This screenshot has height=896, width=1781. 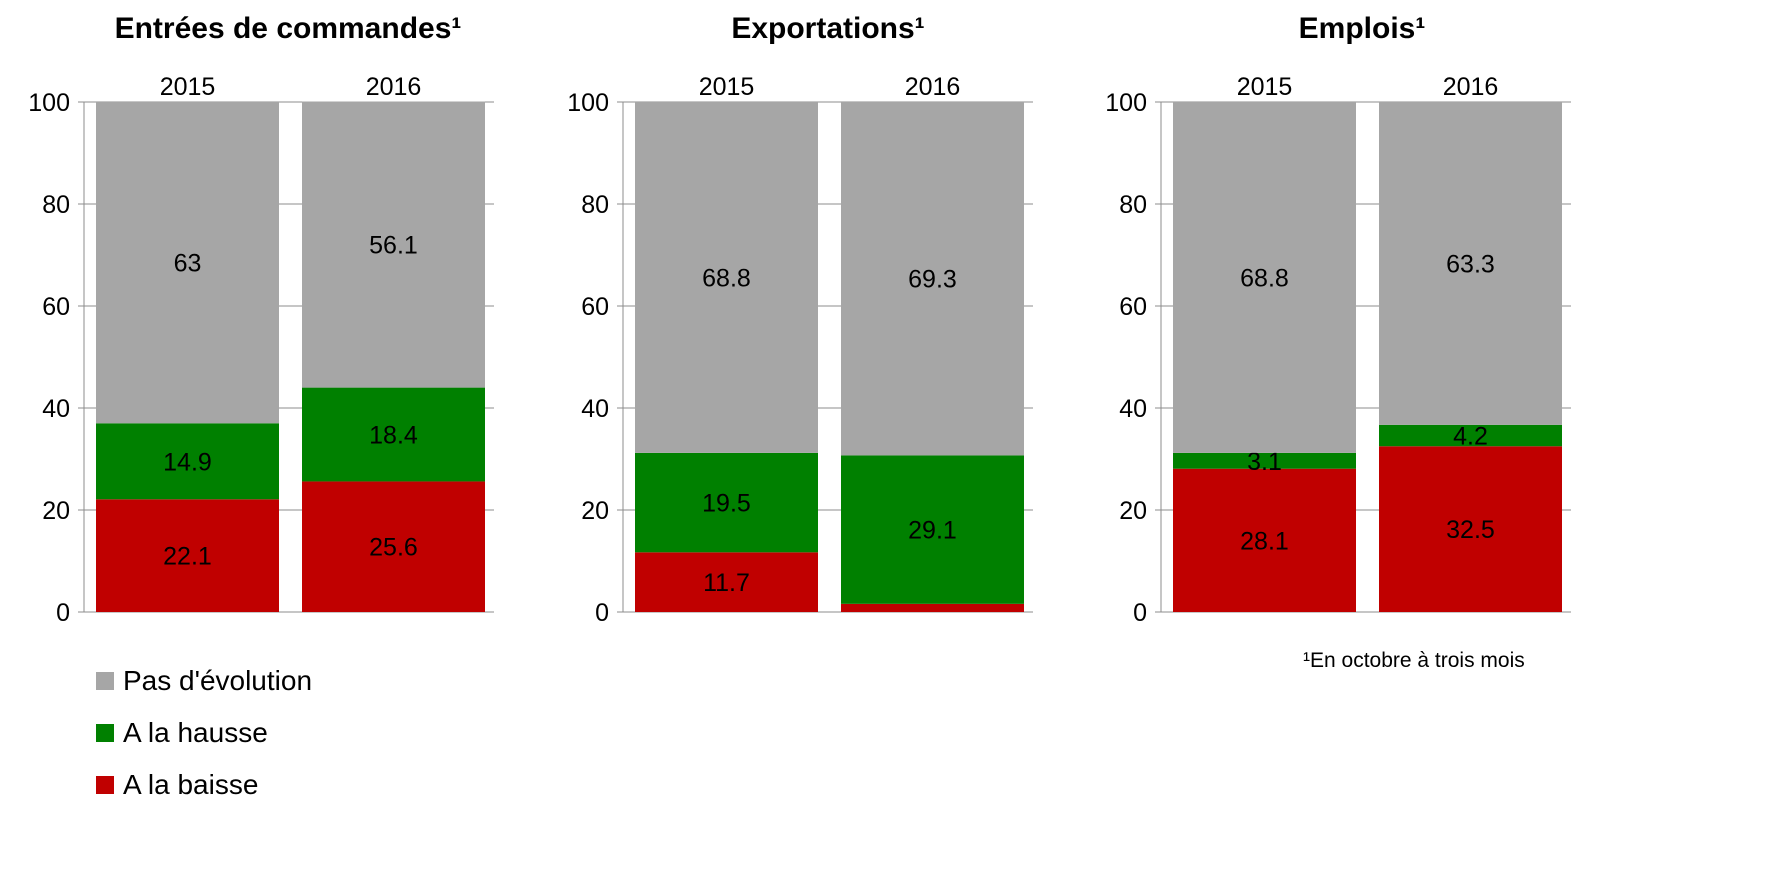 What do you see at coordinates (827, 28) in the screenshot?
I see `chart-title-2: Exportations¹` at bounding box center [827, 28].